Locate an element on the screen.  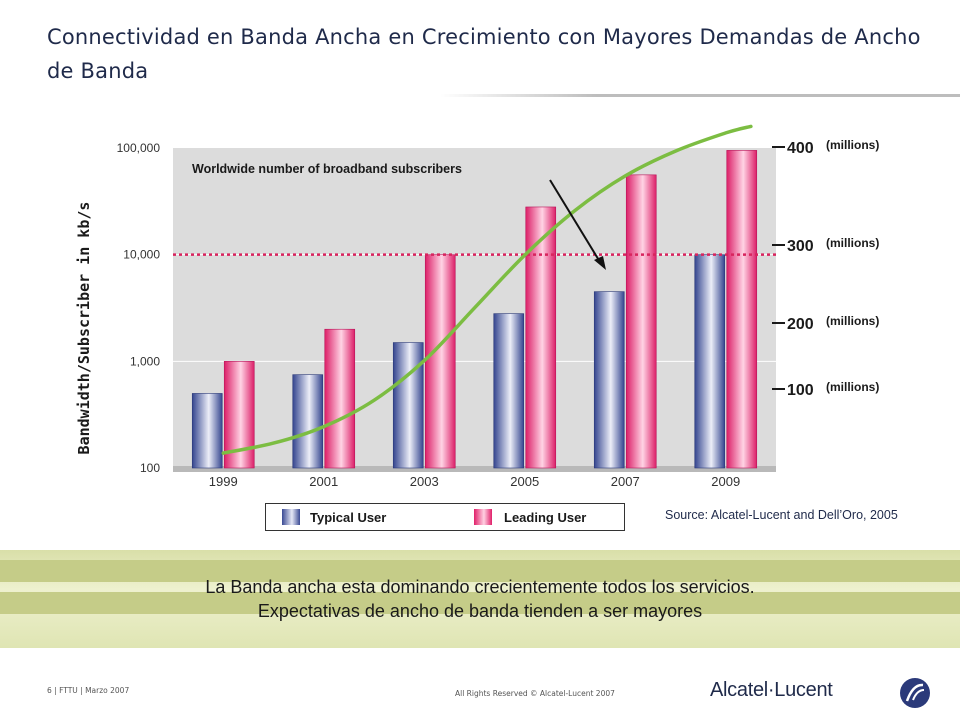
bar-typical-2005 is located at coordinates (509, 391).